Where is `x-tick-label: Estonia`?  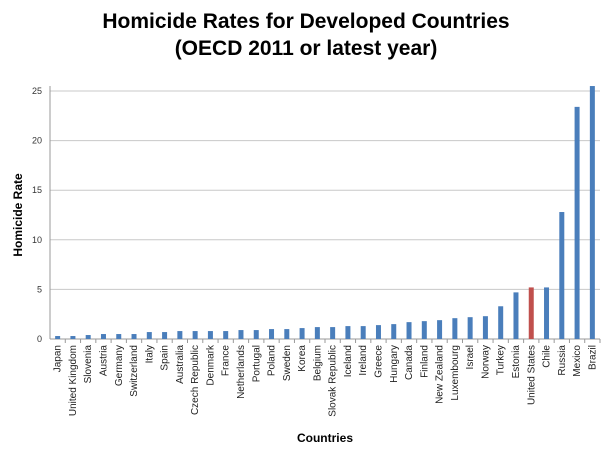
x-tick-label: Estonia is located at coordinates (516, 362).